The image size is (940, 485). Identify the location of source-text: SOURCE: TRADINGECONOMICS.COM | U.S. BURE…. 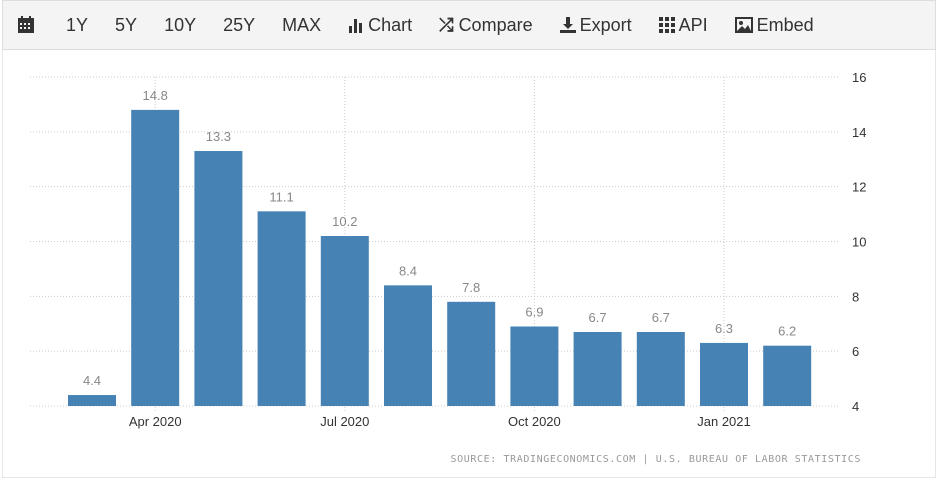
(656, 459).